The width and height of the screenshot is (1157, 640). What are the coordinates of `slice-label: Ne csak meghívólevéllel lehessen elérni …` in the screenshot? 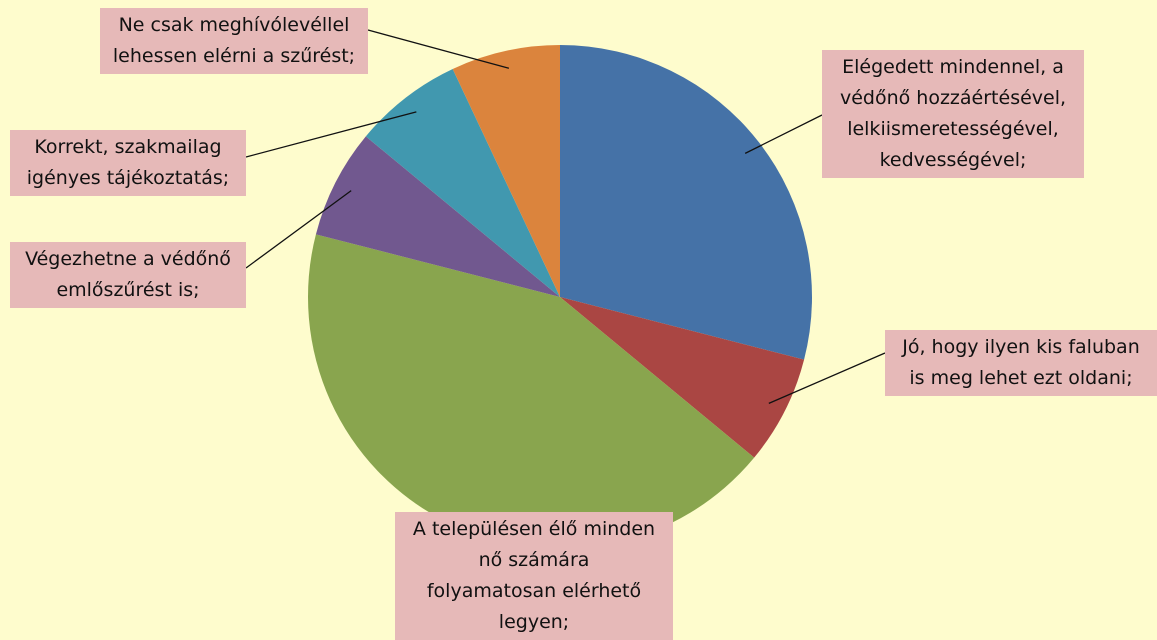 It's located at (234, 41).